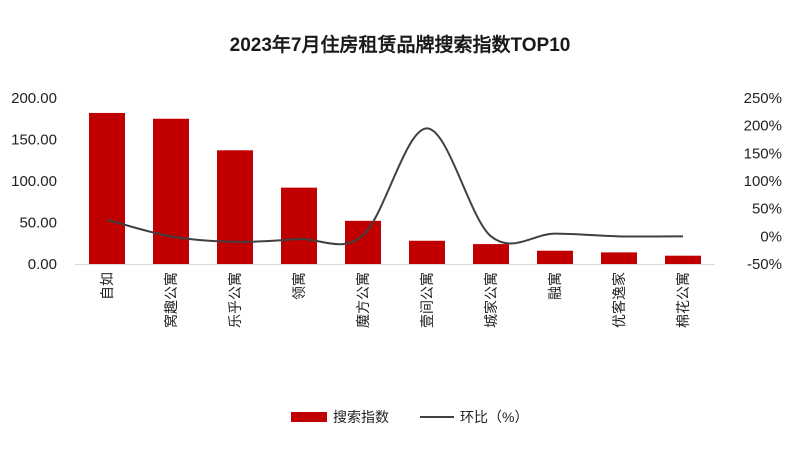  I want to click on category-label: 优客逸家, so click(619, 300).